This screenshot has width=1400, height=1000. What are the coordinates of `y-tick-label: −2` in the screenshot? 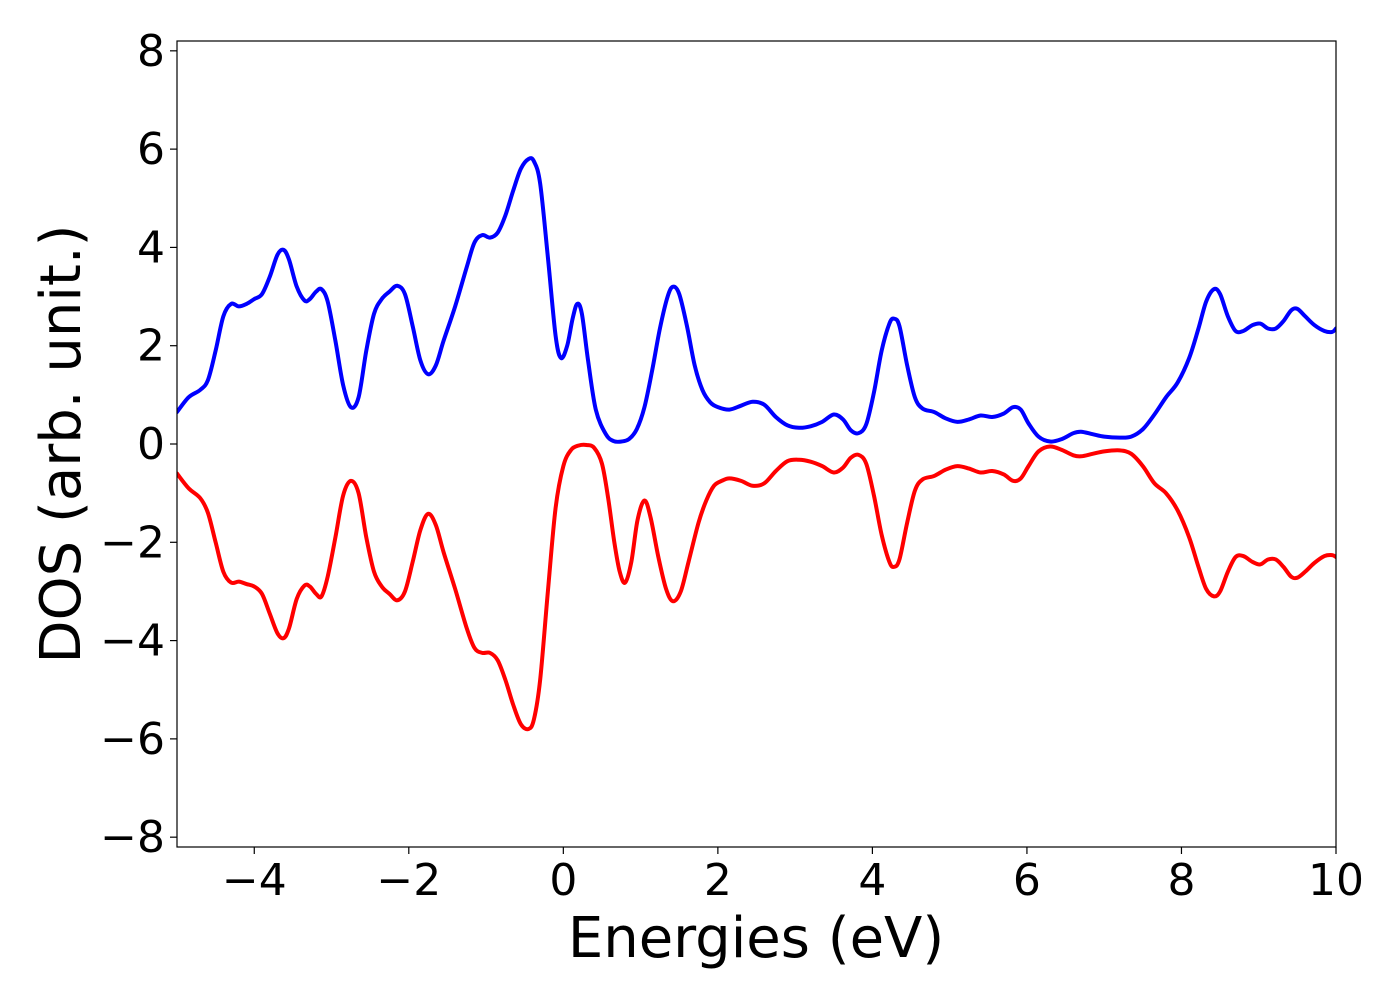 It's located at (132, 542).